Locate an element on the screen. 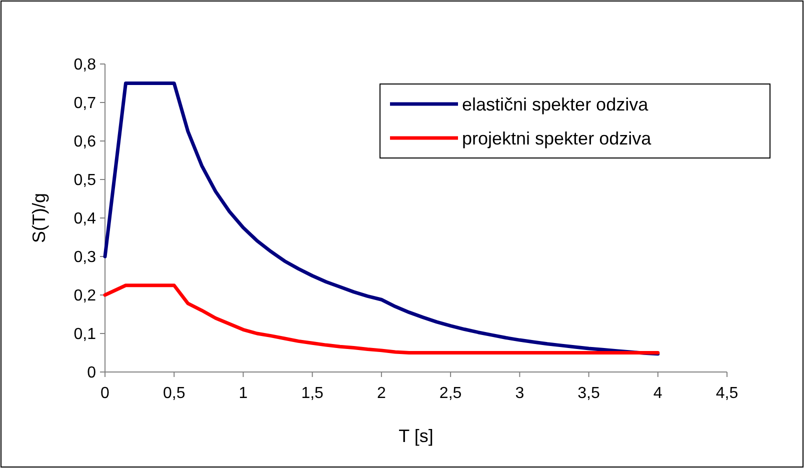 This screenshot has height=468, width=804. y-tick-label: 0,2 is located at coordinates (85, 296).